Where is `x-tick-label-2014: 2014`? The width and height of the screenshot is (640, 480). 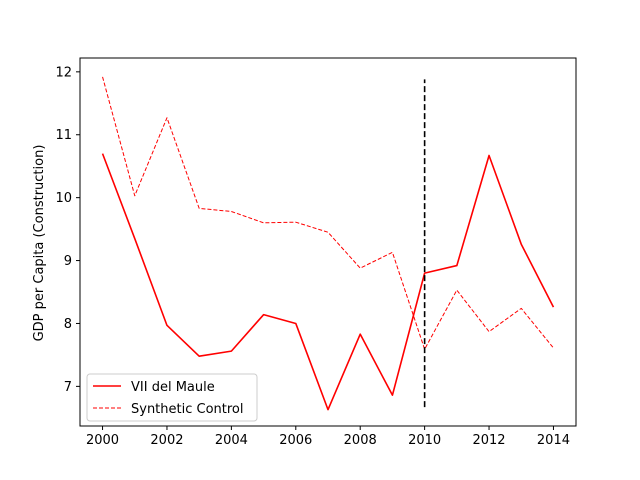
x-tick-label-2014: 2014 is located at coordinates (553, 440).